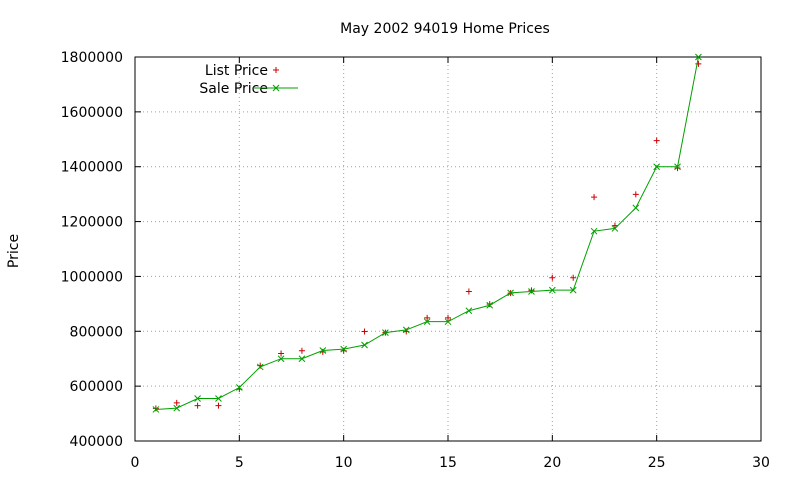  I want to click on legend-label-sale-price: Sale Price, so click(233, 89).